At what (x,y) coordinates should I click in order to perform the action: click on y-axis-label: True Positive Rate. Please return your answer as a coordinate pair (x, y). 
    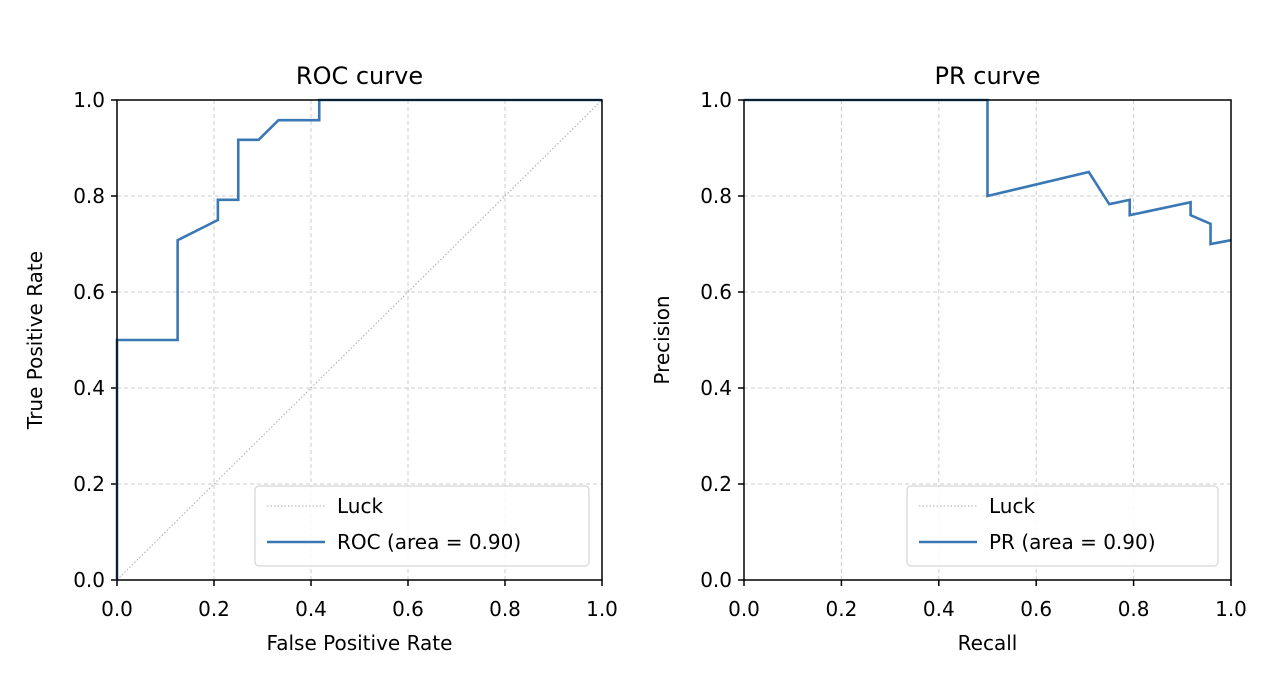
    Looking at the image, I should click on (35, 340).